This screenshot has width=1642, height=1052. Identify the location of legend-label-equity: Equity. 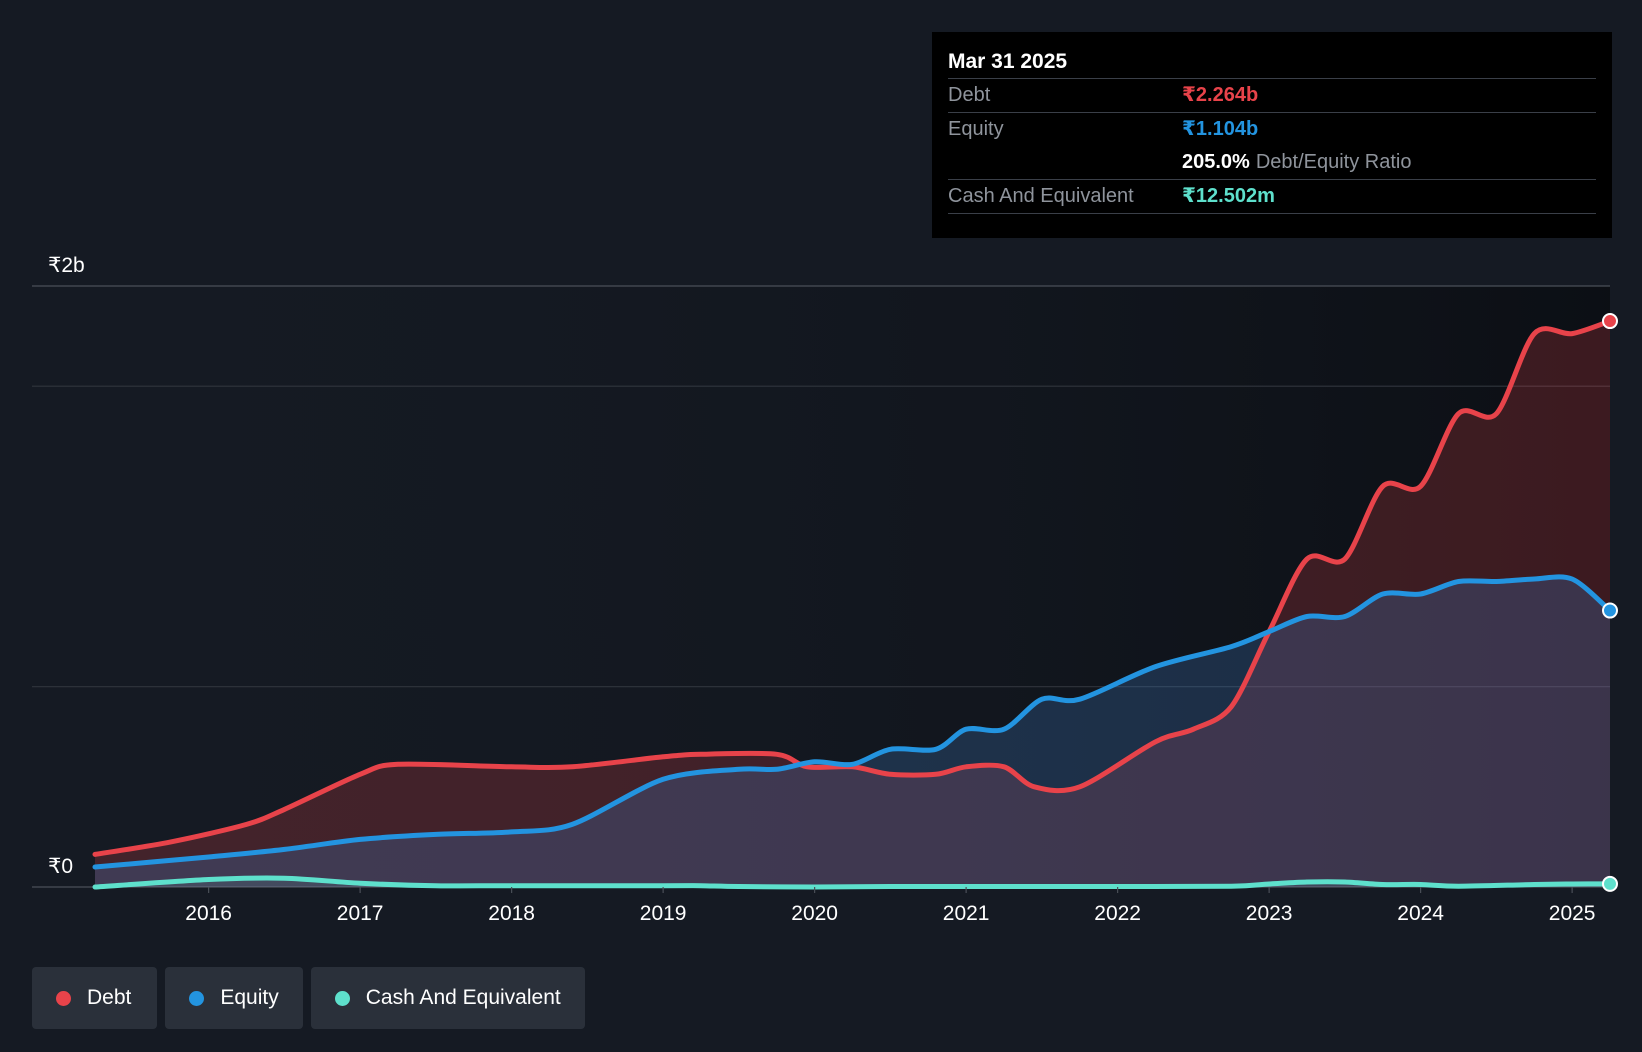
(249, 997).